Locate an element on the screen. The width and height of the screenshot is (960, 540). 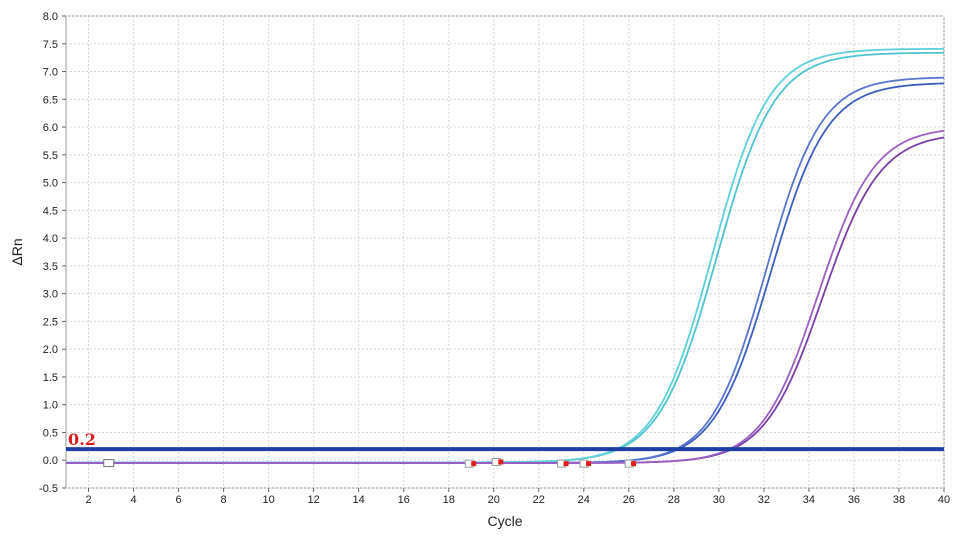
threshold-label: 0.2 is located at coordinates (82, 439).